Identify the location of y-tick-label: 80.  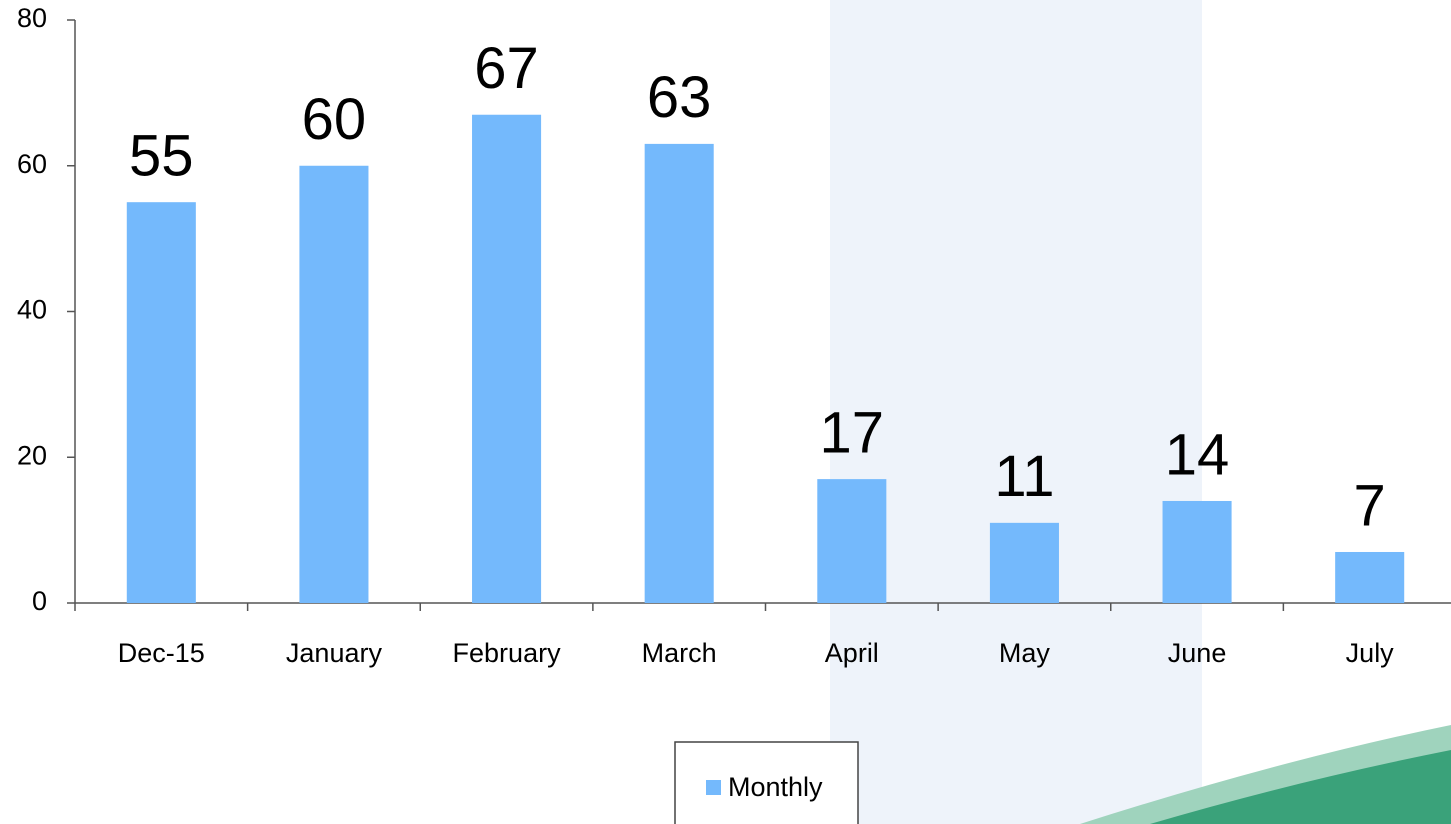
(32, 18).